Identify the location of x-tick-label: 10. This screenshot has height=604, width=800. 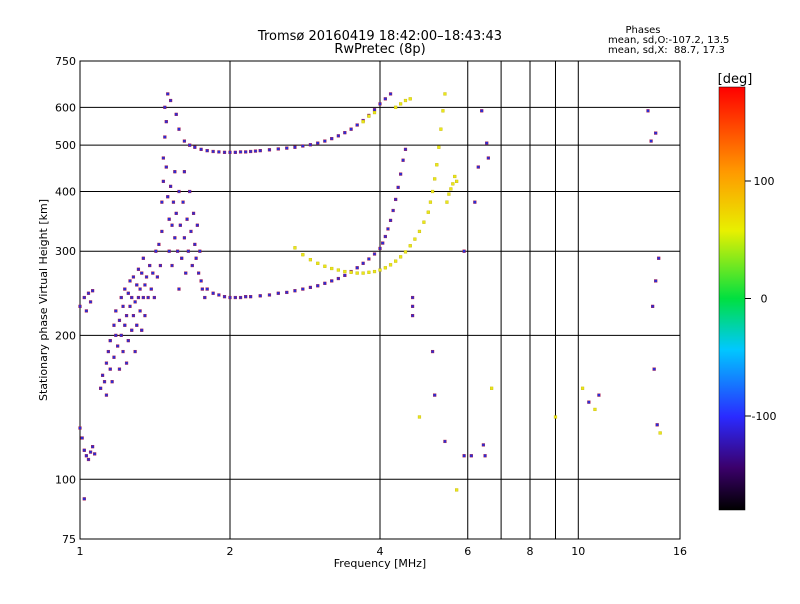
(578, 551).